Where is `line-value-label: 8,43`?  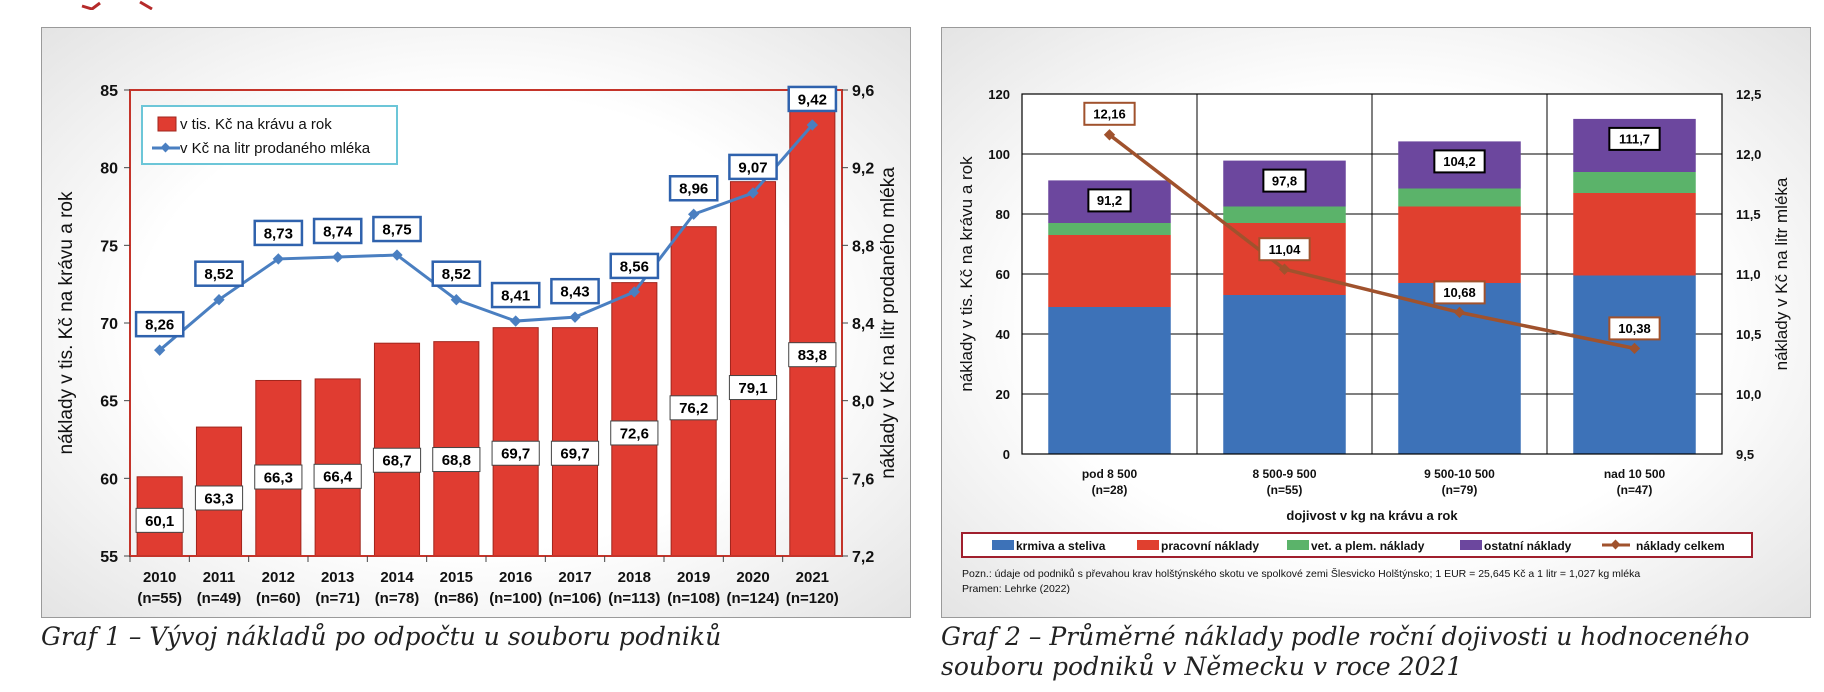 line-value-label: 8,43 is located at coordinates (574, 292).